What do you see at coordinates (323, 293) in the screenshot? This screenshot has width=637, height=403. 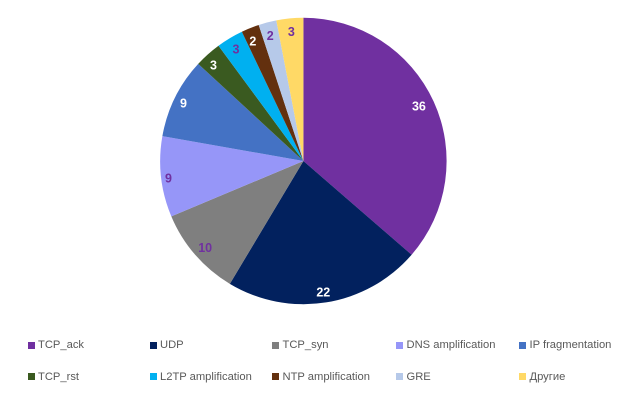 I see `svg-text: 22` at bounding box center [323, 293].